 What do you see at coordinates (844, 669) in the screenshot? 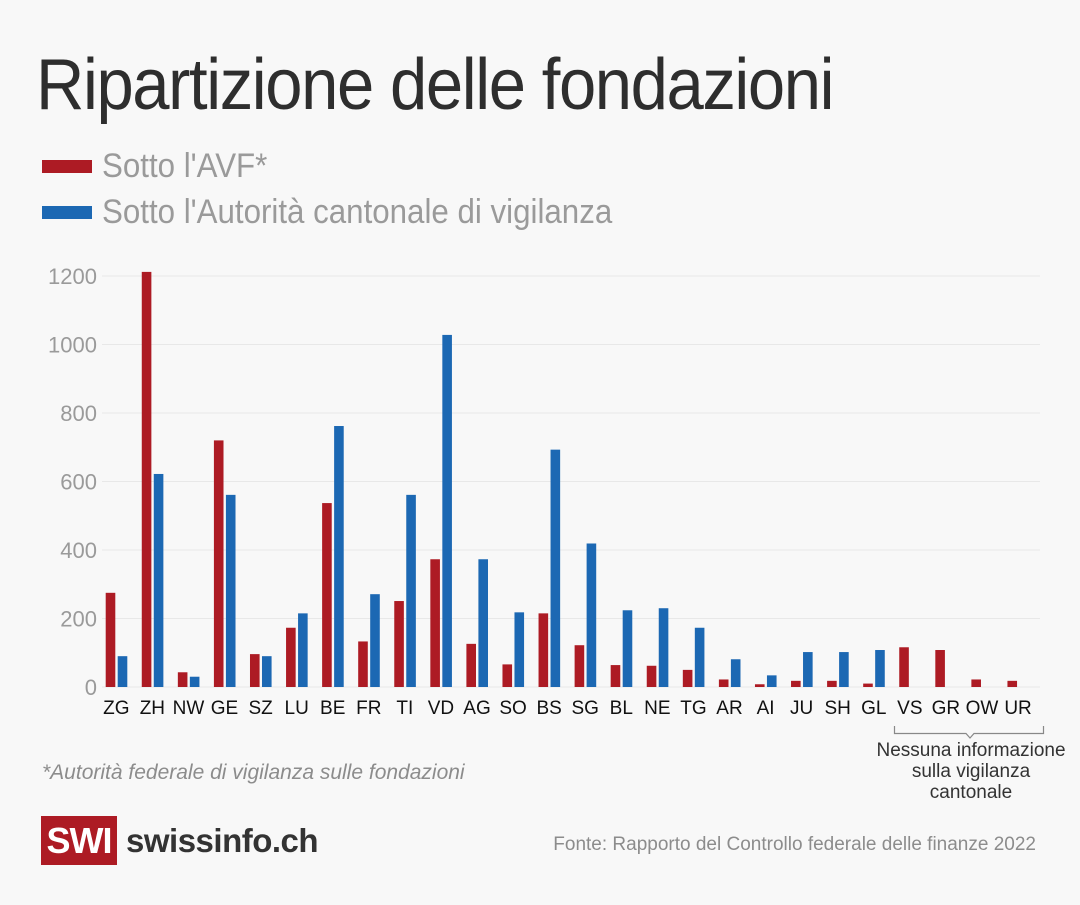
I see `bar-cantonal-sh` at bounding box center [844, 669].